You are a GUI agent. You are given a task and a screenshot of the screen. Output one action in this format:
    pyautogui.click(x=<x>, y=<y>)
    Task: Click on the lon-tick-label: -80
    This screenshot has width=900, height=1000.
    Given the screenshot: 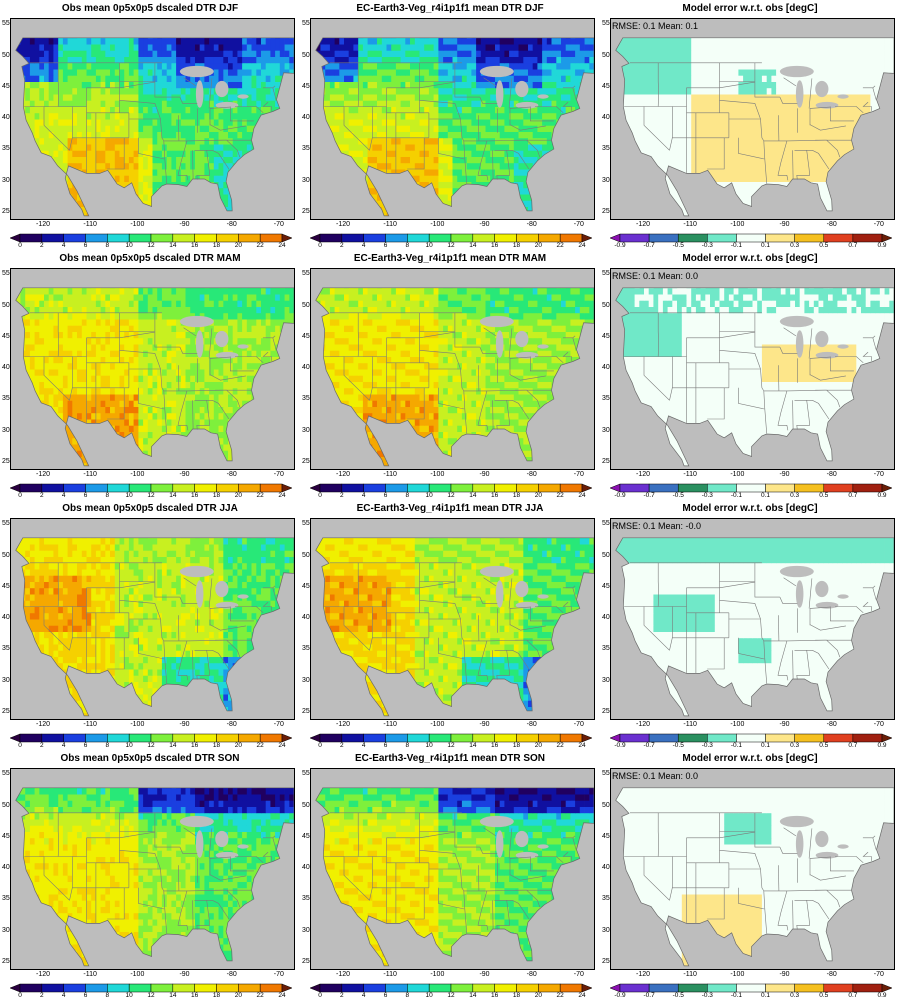 What is the action you would take?
    pyautogui.click(x=232, y=974)
    